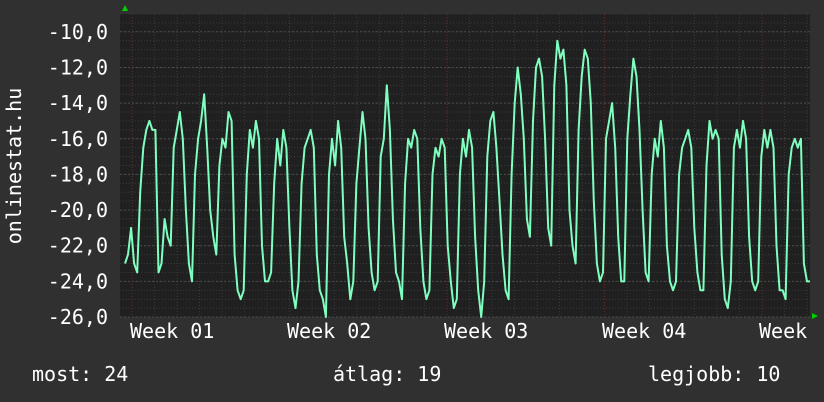  What do you see at coordinates (14, 166) in the screenshot?
I see `y-axis-label: onlinestat.hu` at bounding box center [14, 166].